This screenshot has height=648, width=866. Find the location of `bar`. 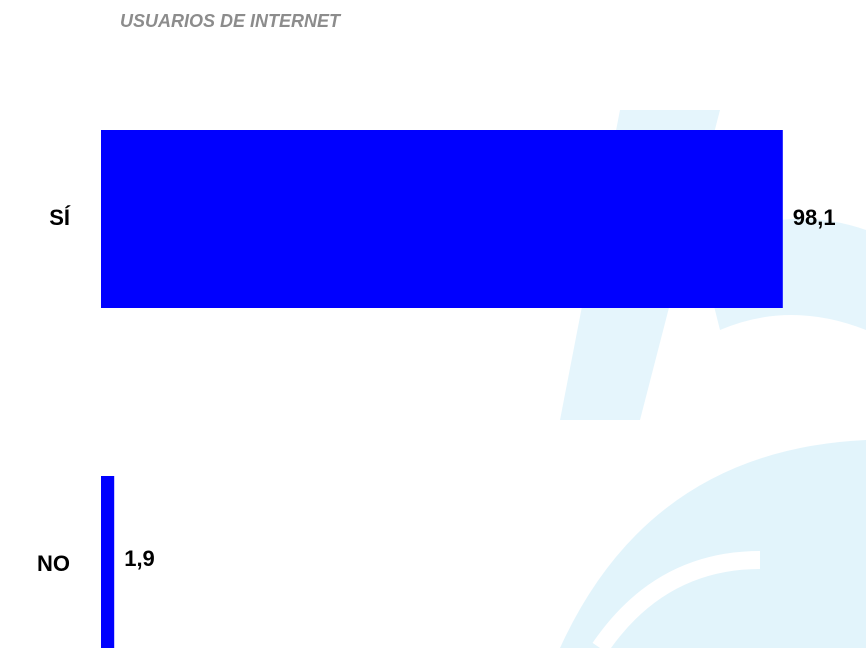

bar is located at coordinates (108, 562).